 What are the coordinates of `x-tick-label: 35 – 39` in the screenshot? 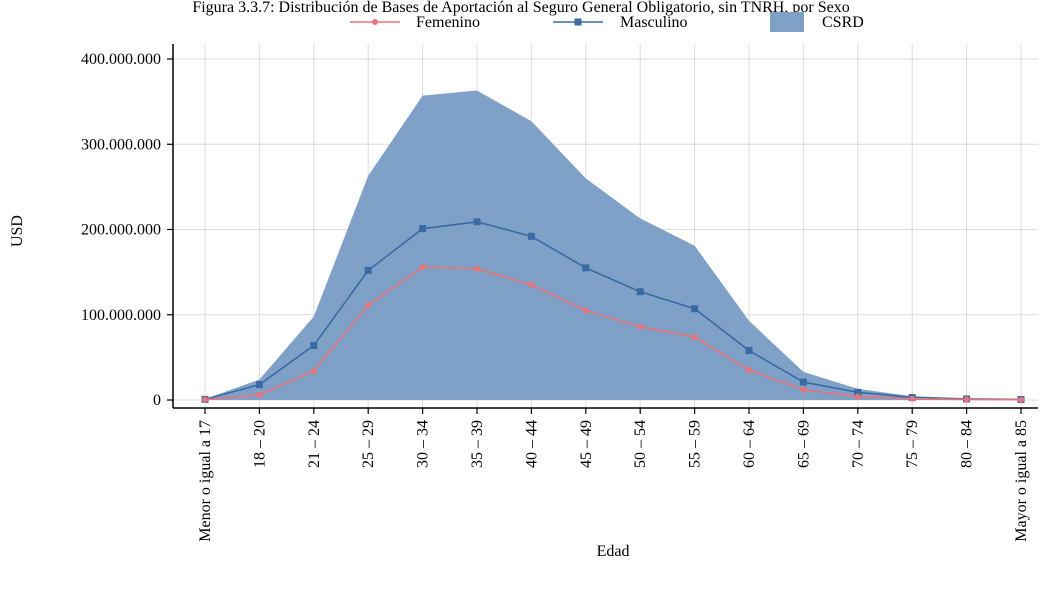 It's located at (477, 444).